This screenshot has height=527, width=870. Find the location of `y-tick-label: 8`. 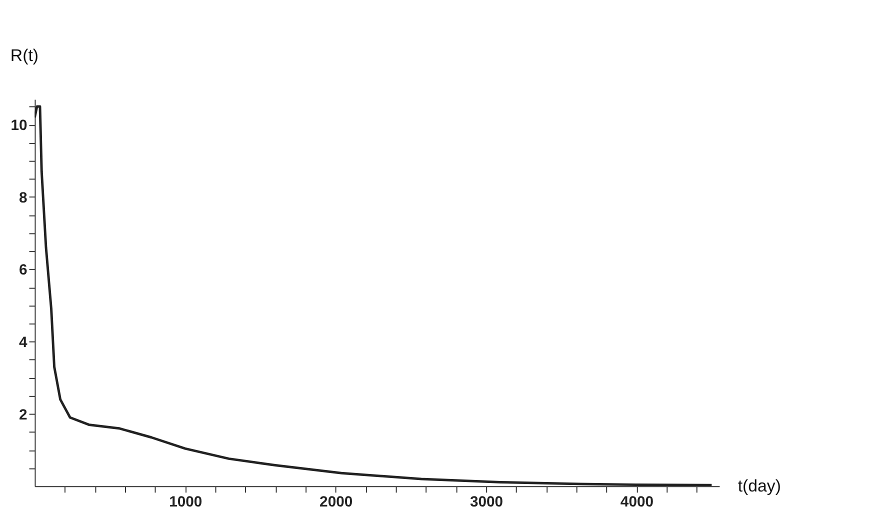

y-tick-label: 8 is located at coordinates (23, 198).